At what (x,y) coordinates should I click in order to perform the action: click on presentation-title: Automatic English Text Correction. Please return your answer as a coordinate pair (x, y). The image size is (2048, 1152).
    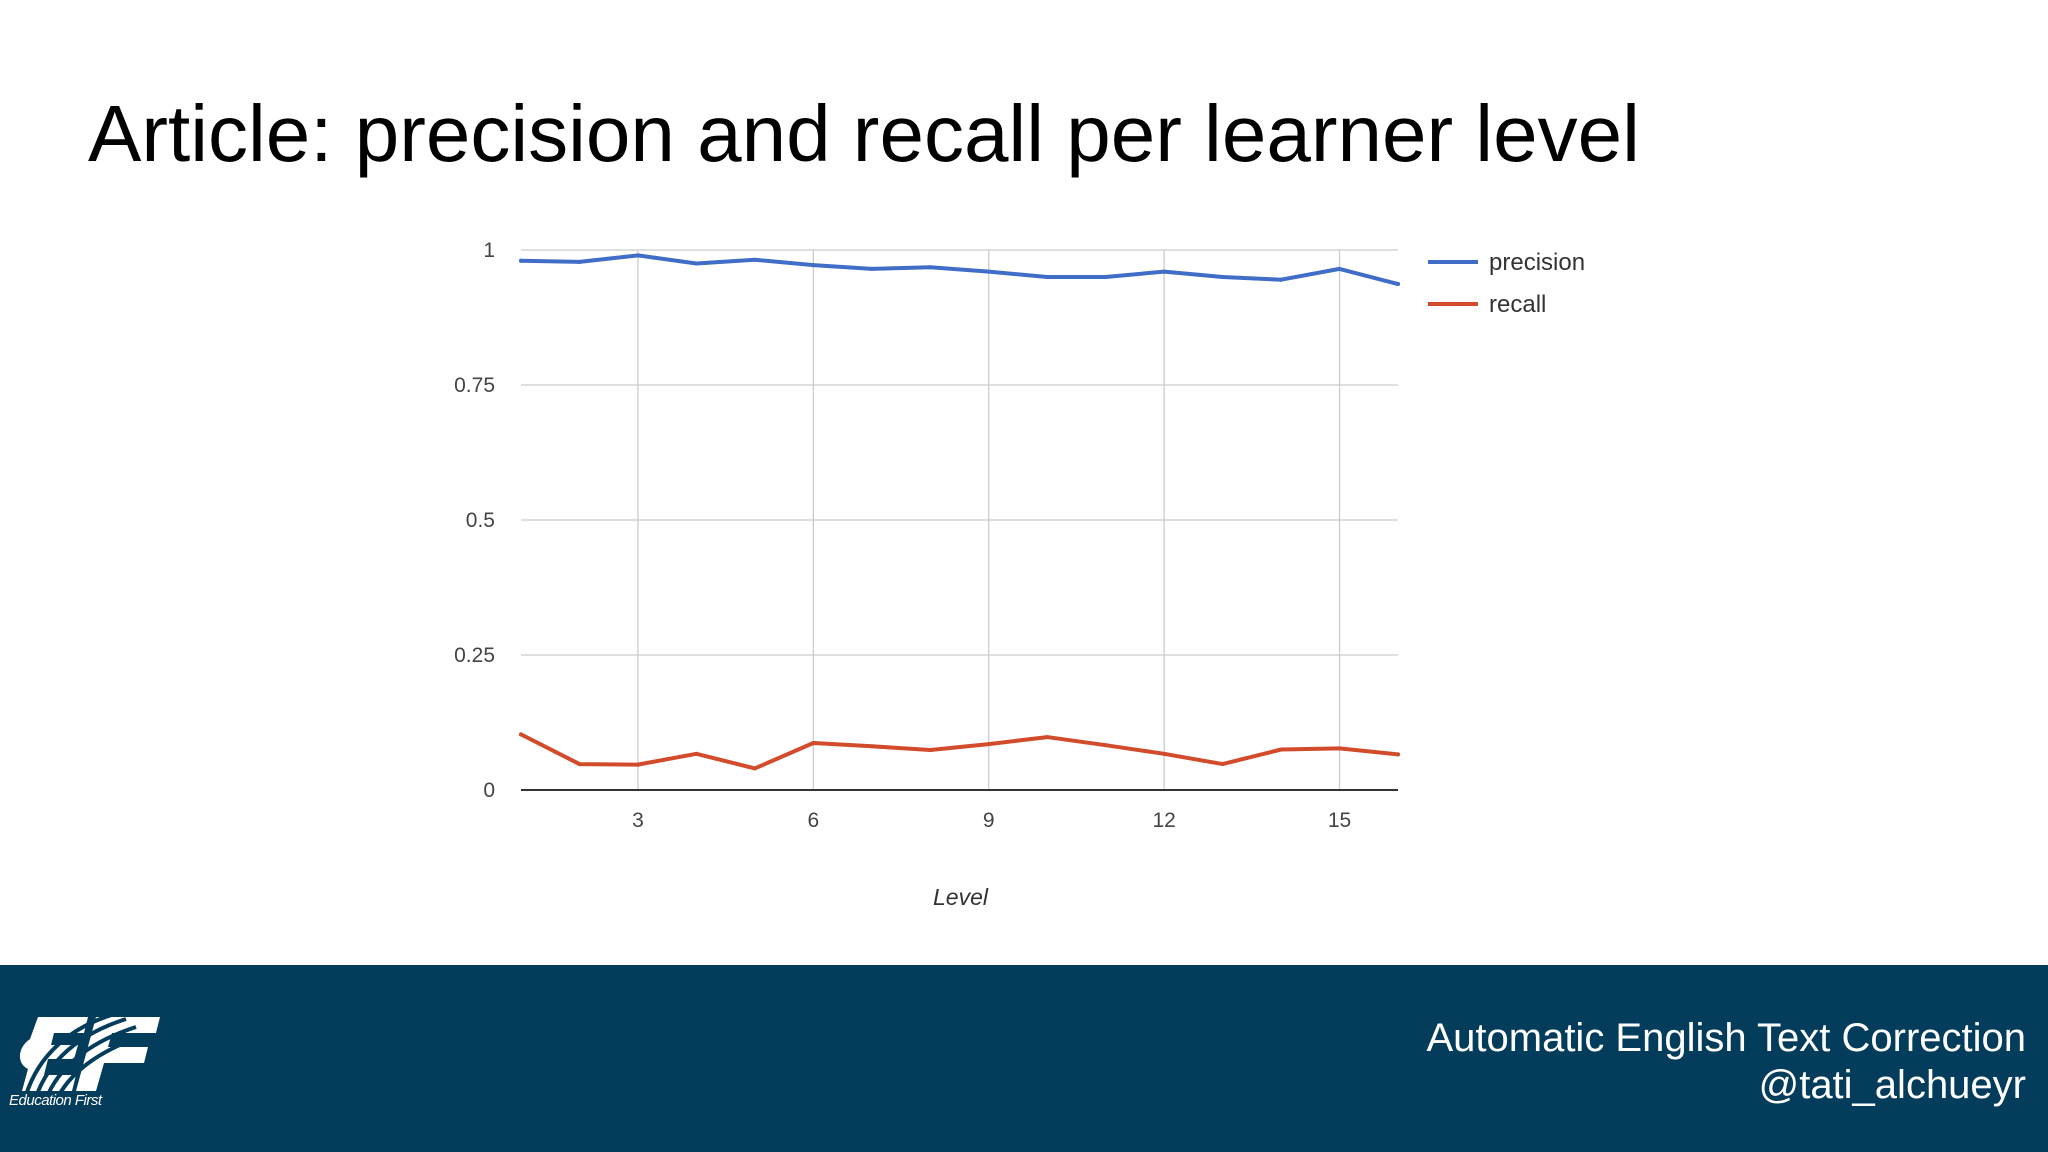
    Looking at the image, I should click on (1726, 1038).